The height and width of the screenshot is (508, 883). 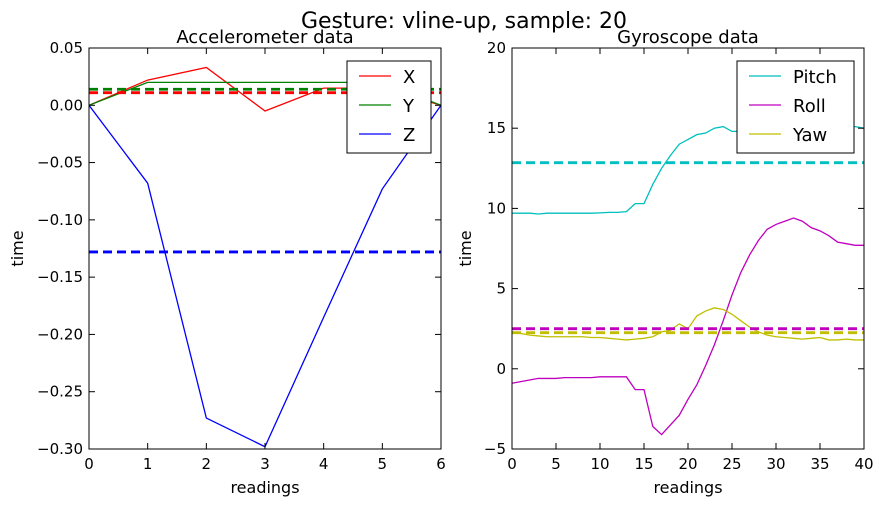 I want to click on x-tick-label: 20, so click(x=687, y=464).